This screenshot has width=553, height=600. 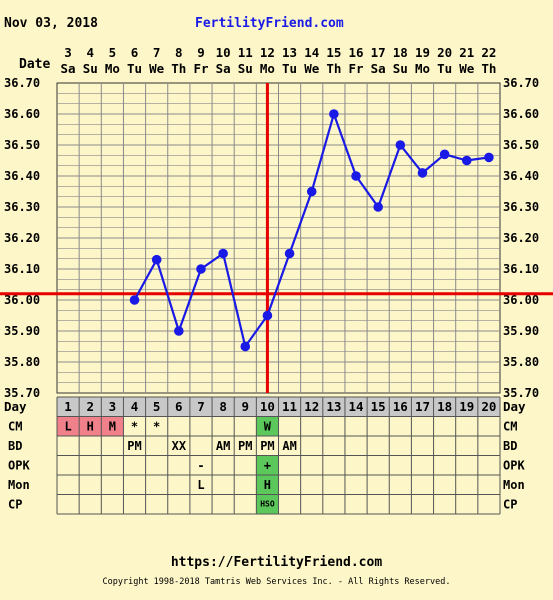 I want to click on date-label: 11, so click(x=245, y=52).